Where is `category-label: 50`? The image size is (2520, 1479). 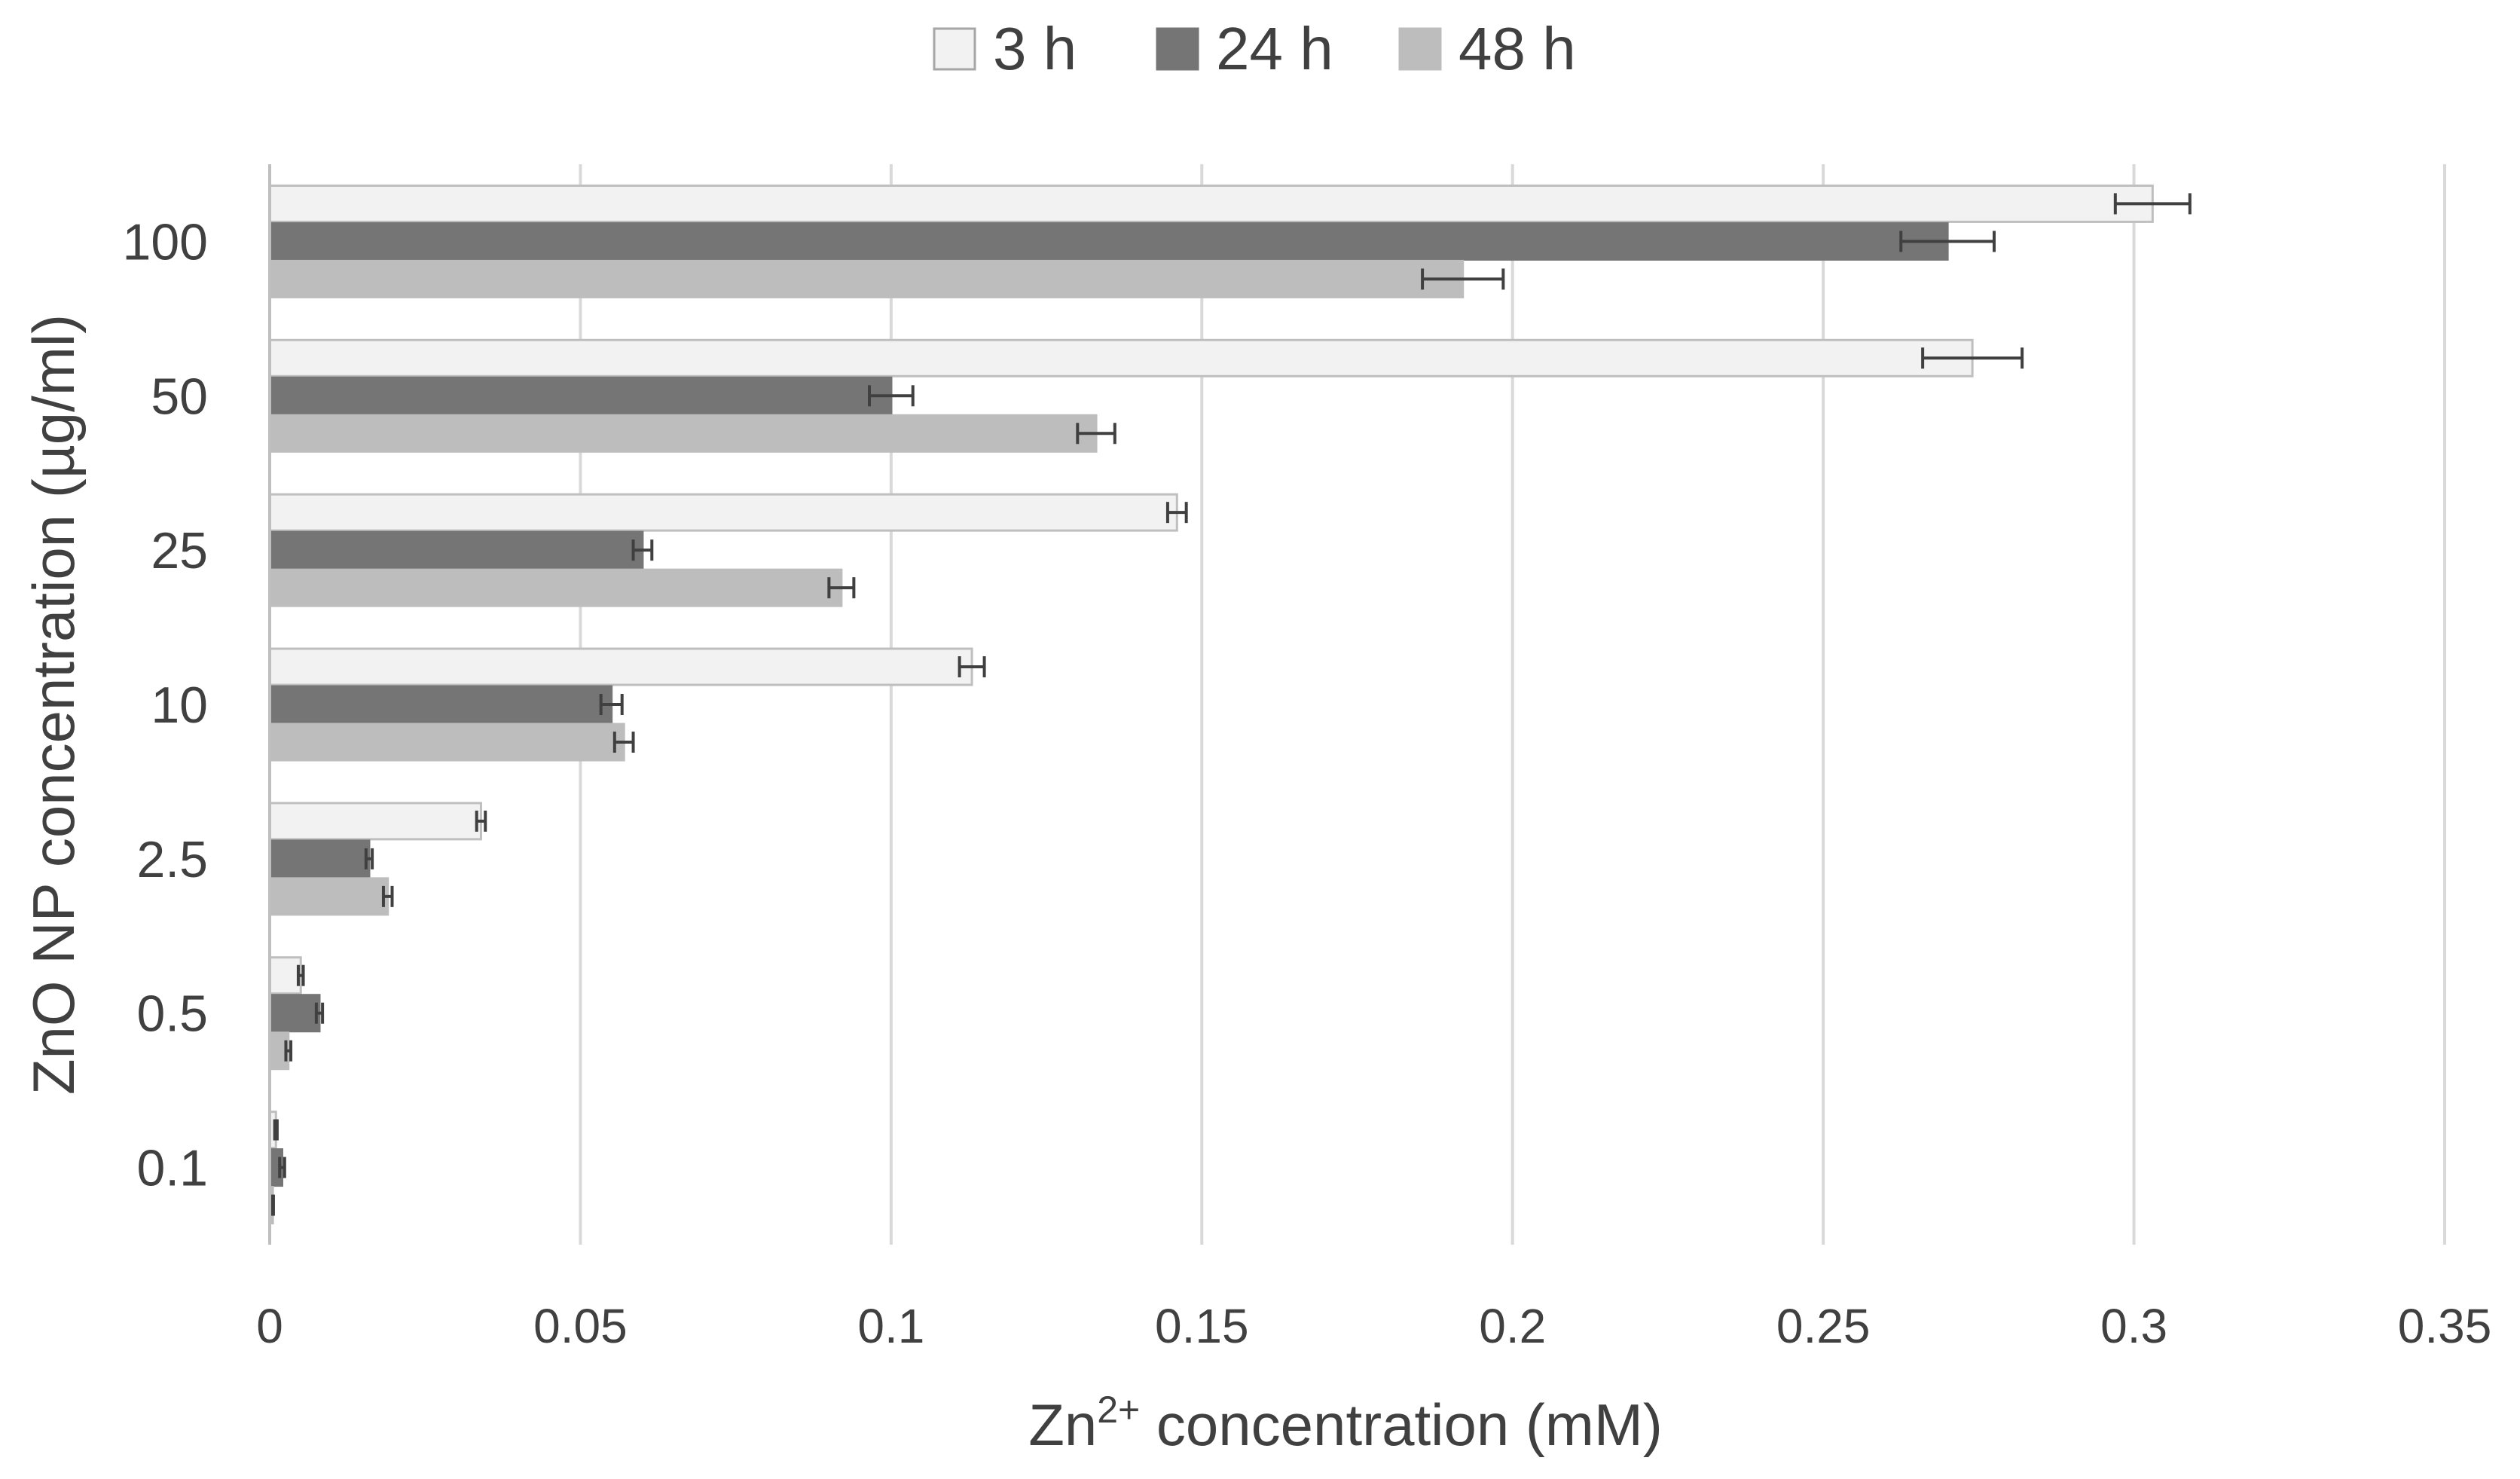
category-label: 50 is located at coordinates (179, 396).